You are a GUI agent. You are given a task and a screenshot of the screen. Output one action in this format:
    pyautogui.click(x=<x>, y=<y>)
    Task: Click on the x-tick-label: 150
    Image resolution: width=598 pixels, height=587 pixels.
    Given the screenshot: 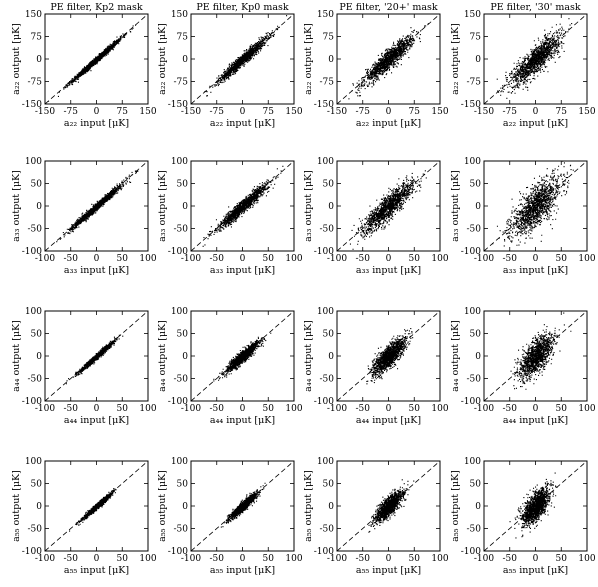 What is the action you would take?
    pyautogui.click(x=439, y=112)
    